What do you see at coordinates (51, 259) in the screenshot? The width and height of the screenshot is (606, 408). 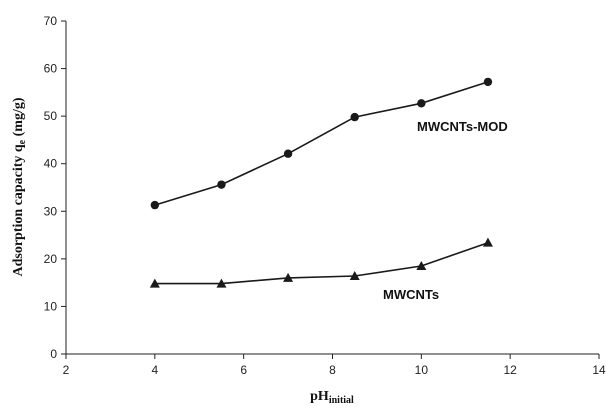 I see `y-tick-label: 20` at bounding box center [51, 259].